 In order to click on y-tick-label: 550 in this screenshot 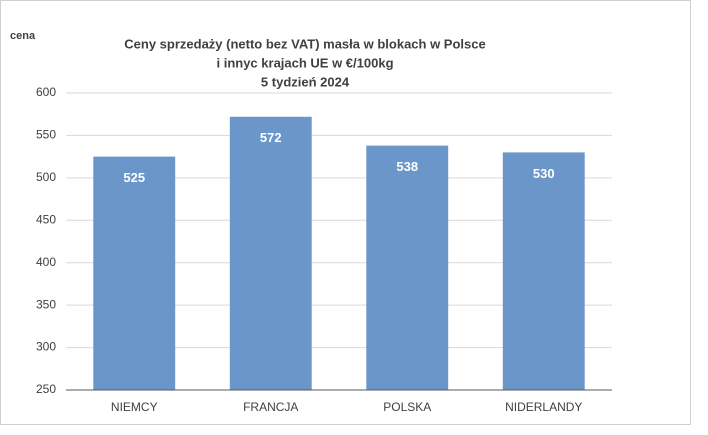, I will do `click(46, 135)`.